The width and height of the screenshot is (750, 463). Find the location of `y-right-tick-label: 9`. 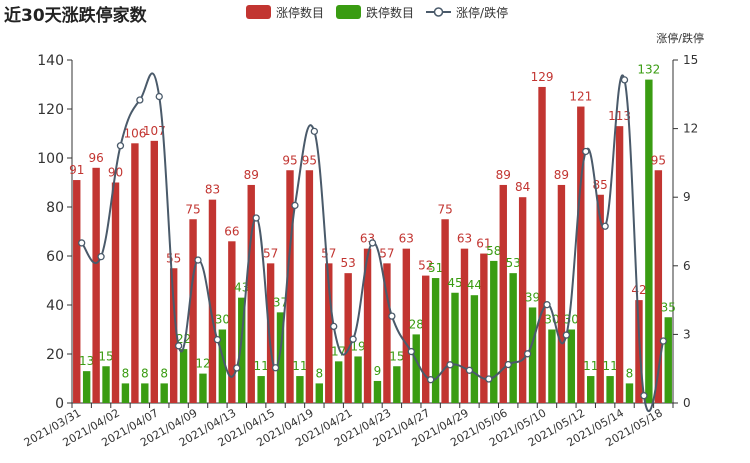

y-right-tick-label: 9 is located at coordinates (687, 197).